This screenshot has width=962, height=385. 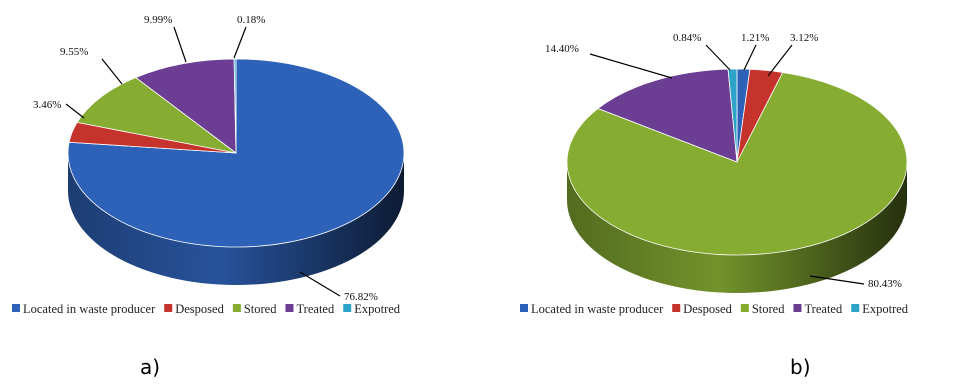 What do you see at coordinates (47, 105) in the screenshot?
I see `data-label-desposed: 3.46%` at bounding box center [47, 105].